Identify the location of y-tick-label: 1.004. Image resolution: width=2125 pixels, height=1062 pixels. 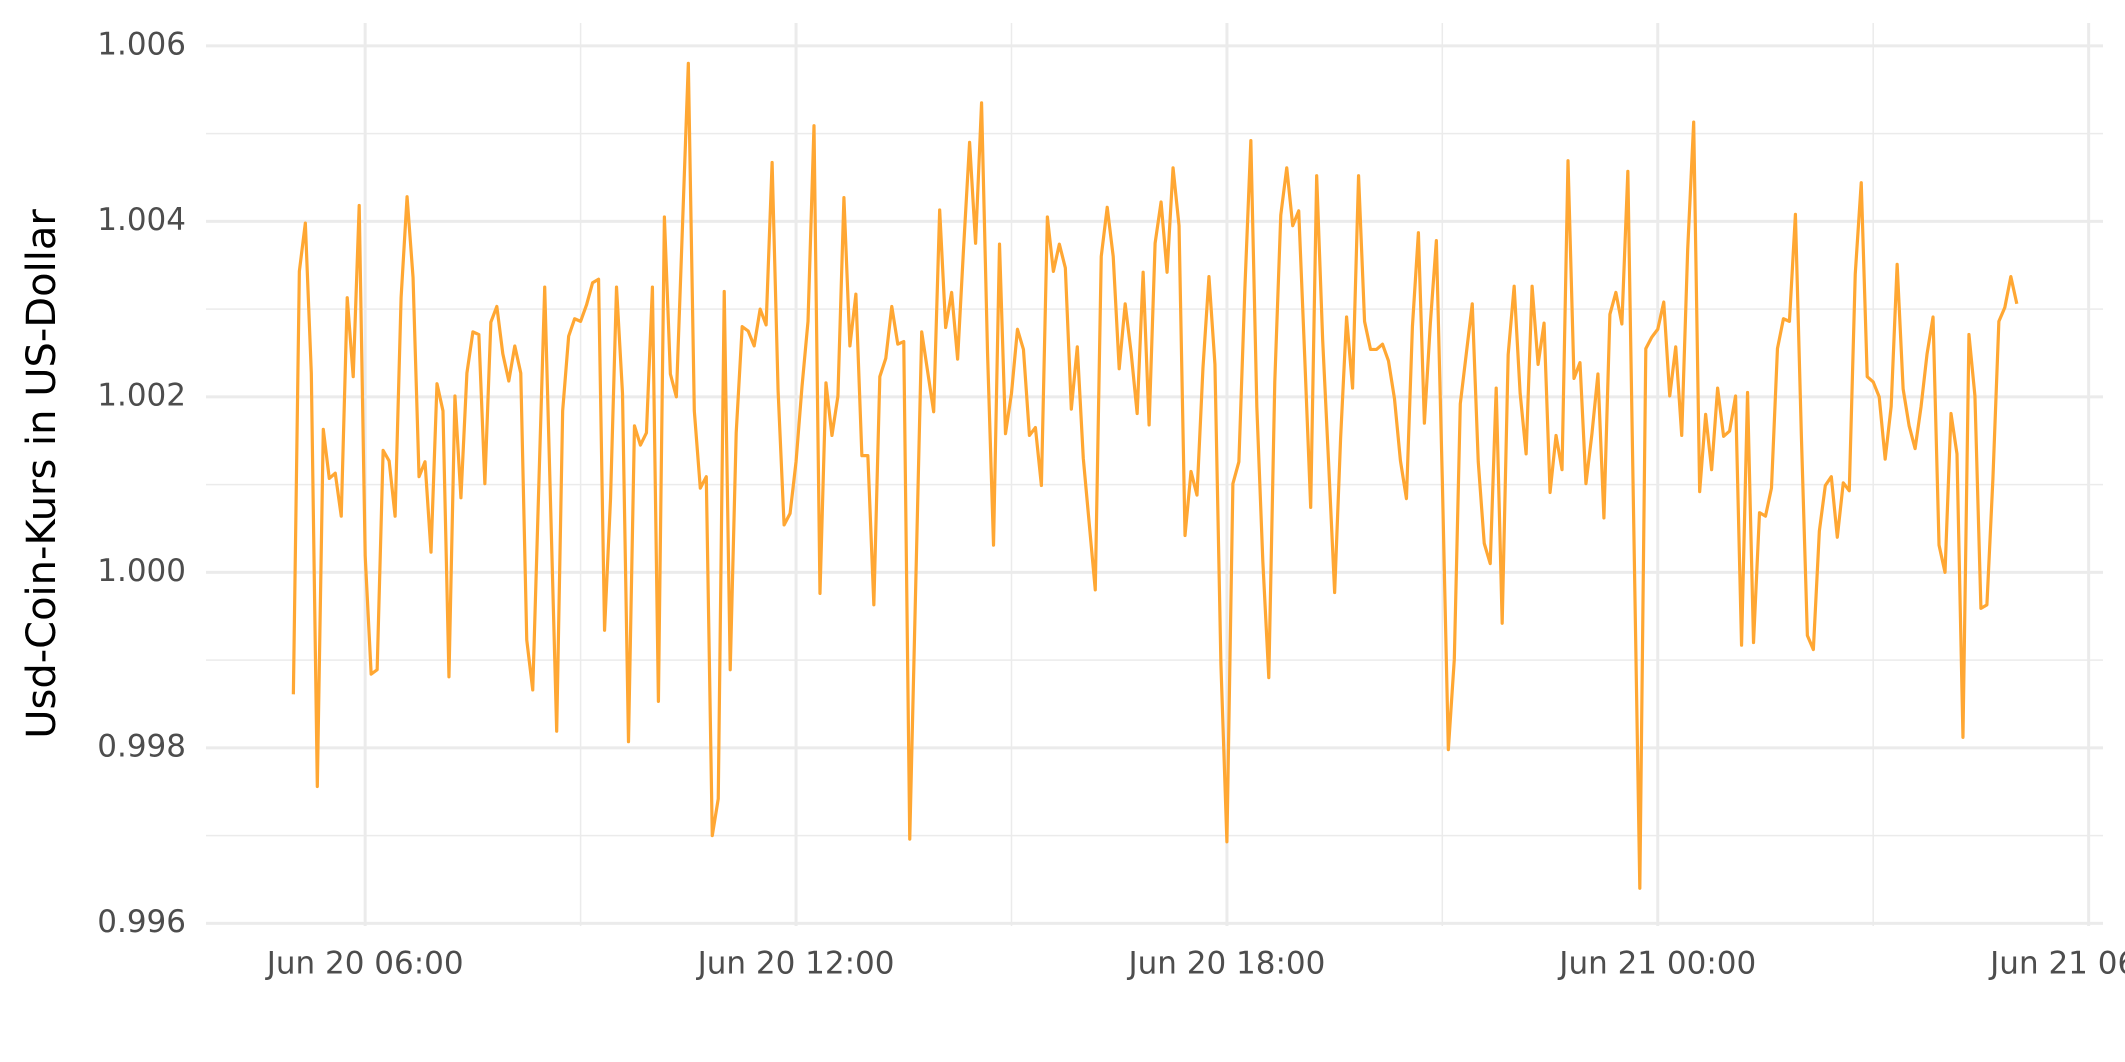
(141, 220).